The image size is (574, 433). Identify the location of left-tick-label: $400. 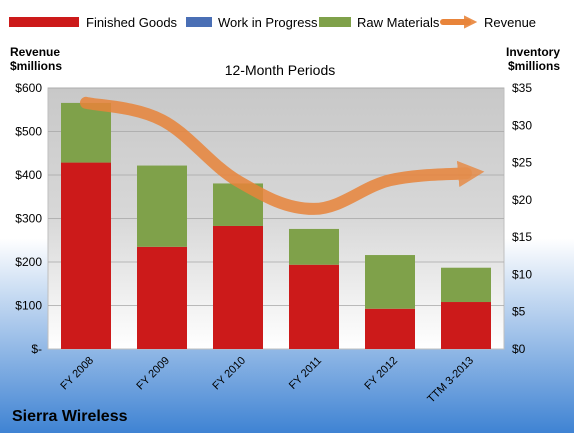
(28, 175).